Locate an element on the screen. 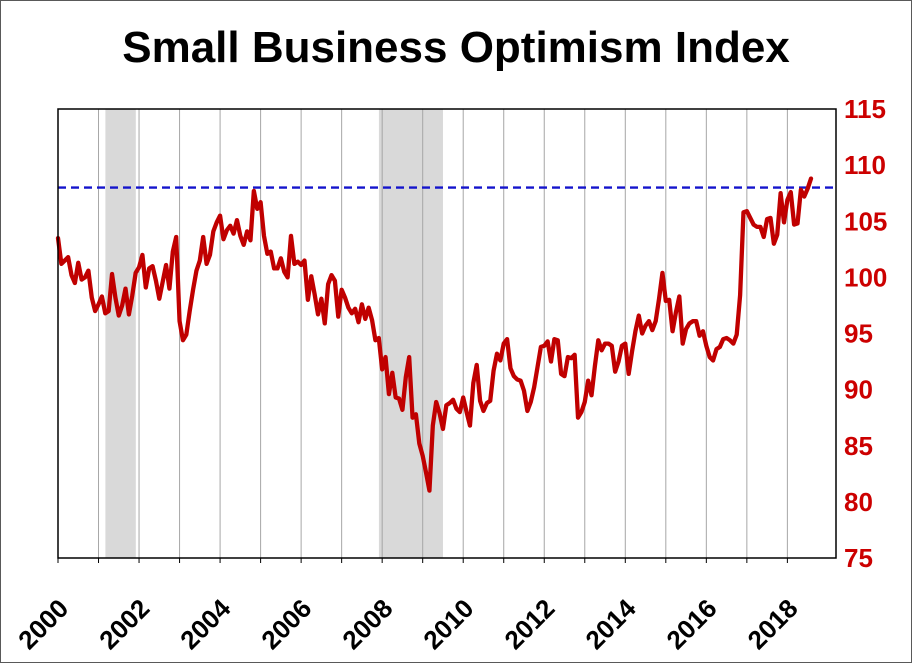  y-axis-tick-label: 90 is located at coordinates (858, 390).